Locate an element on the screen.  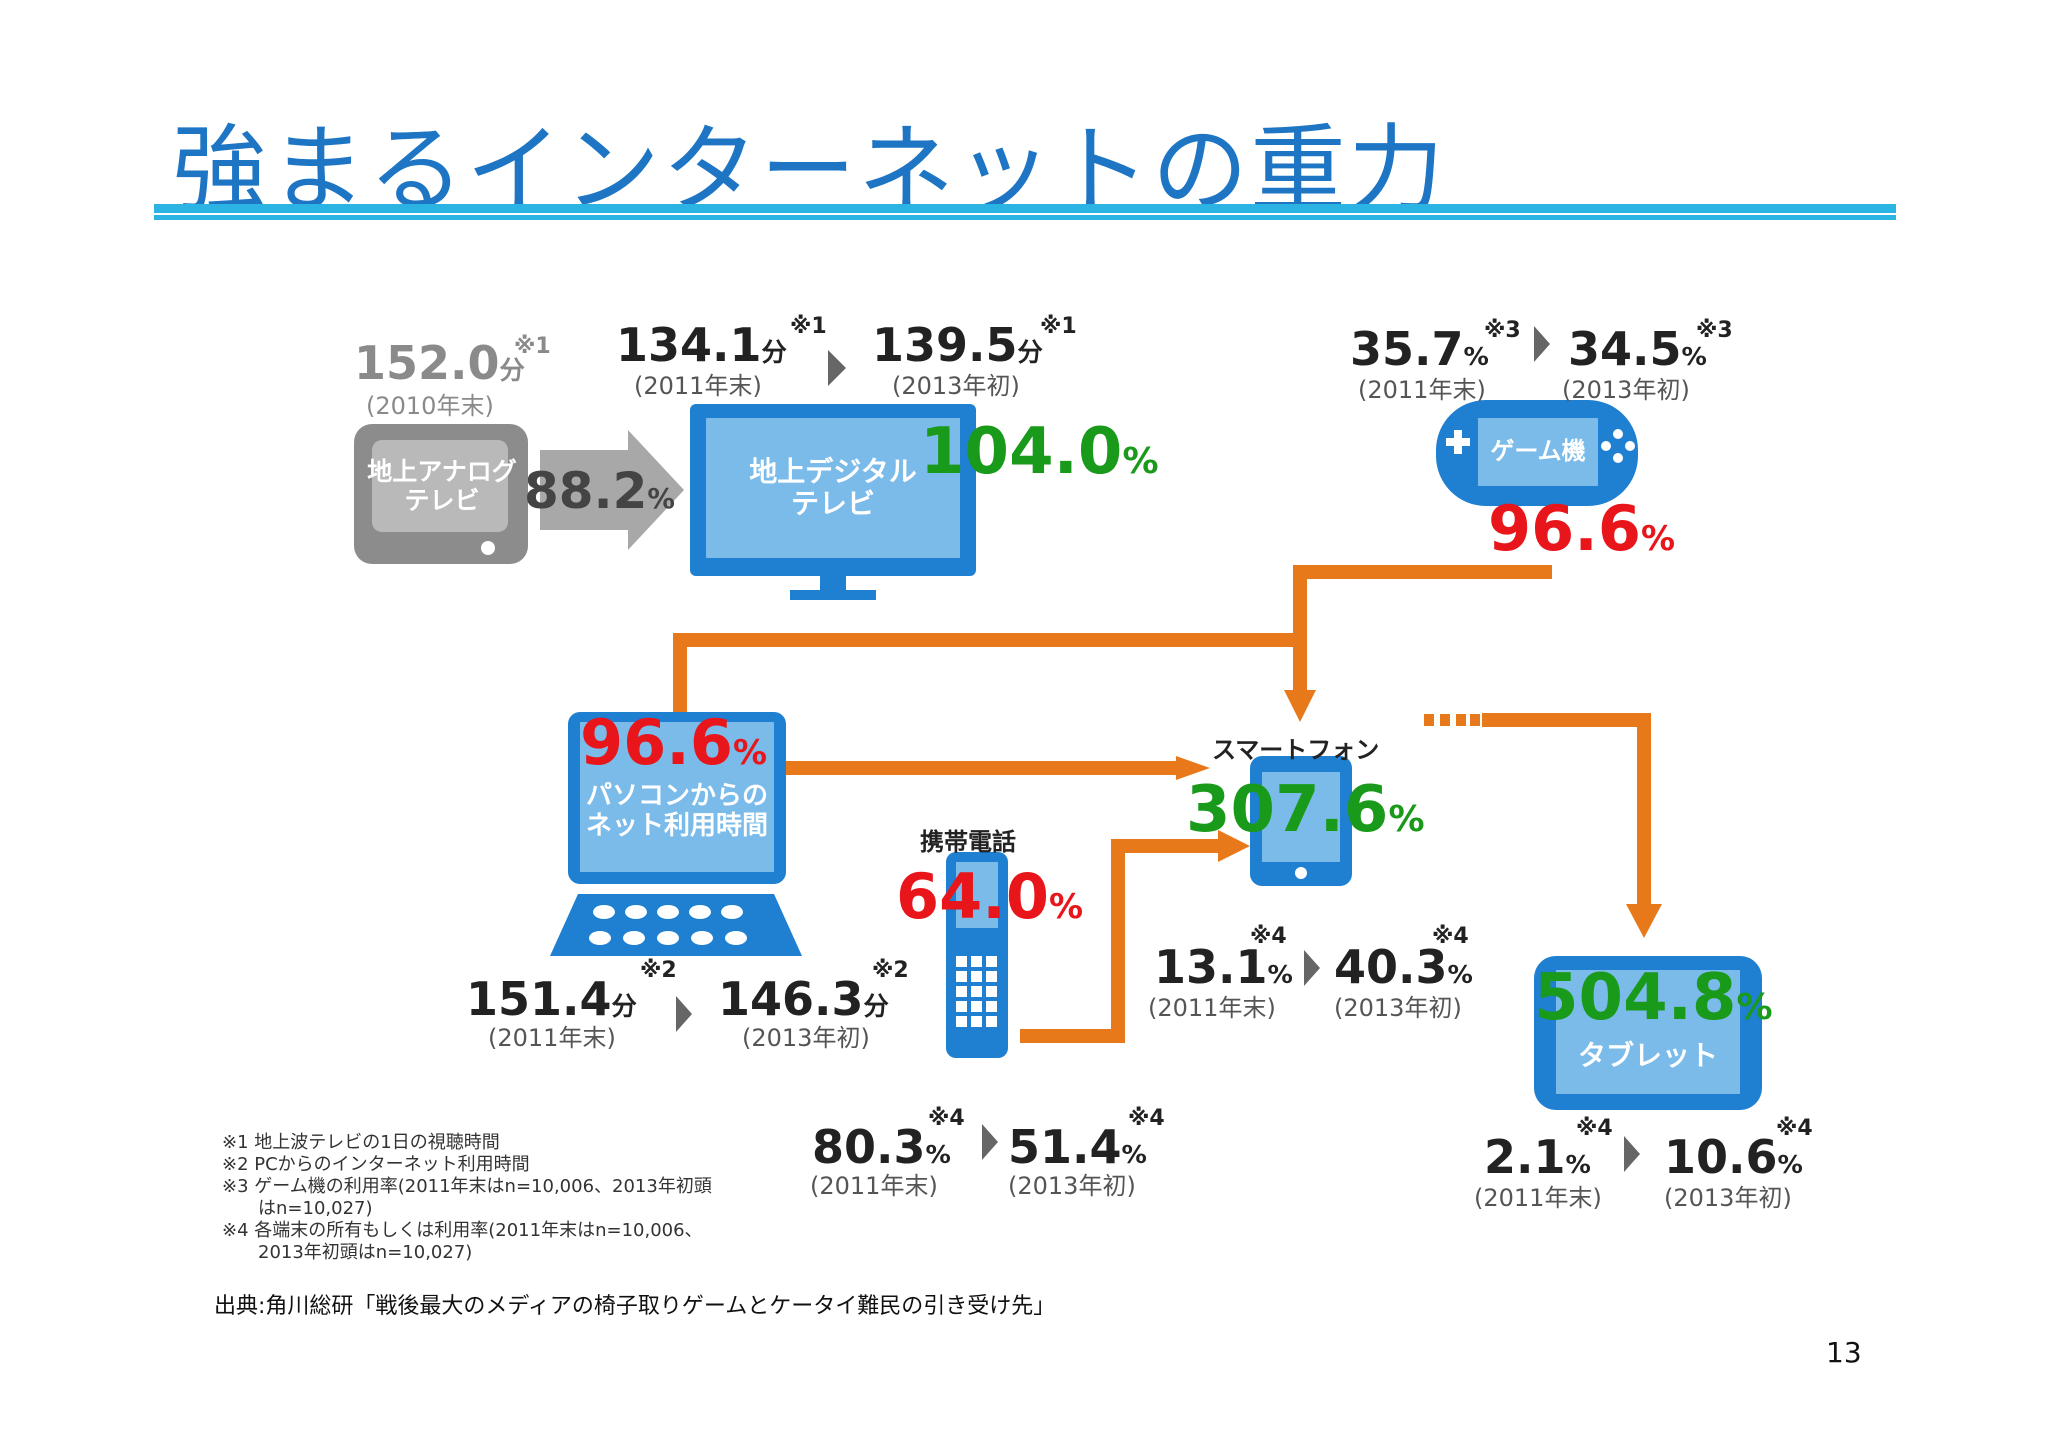
tablet-2013-value: 10.6% is located at coordinates (1733, 1157).